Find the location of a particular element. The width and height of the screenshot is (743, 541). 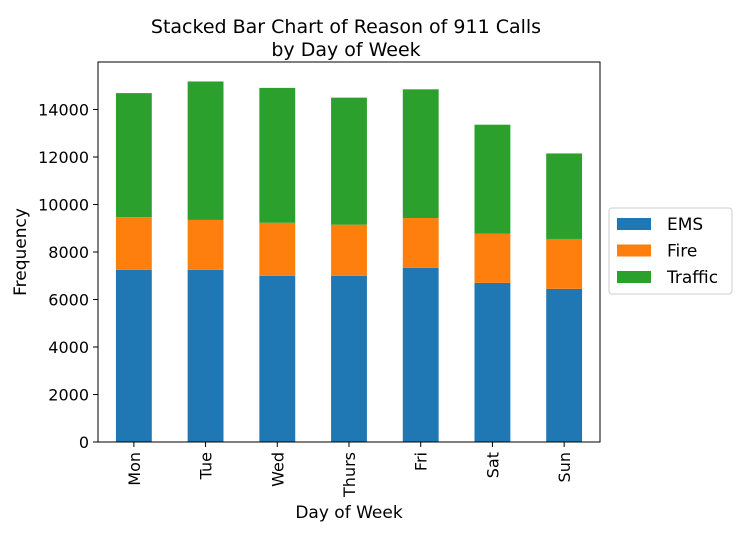

legend-swatch-ems is located at coordinates (634, 224).